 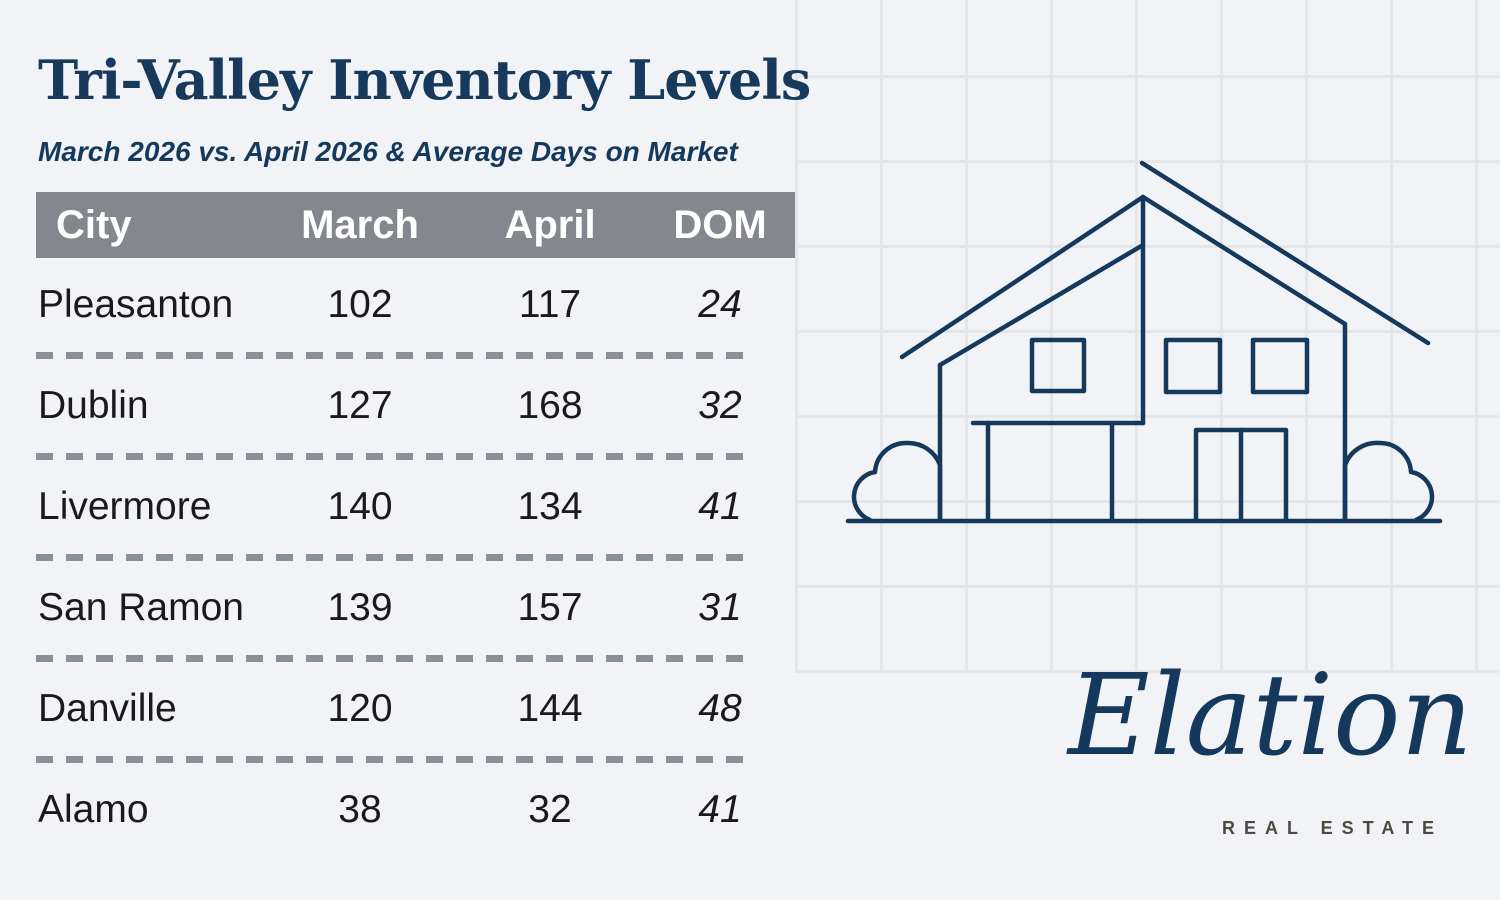 What do you see at coordinates (1333, 828) in the screenshot?
I see `elation-logo-tagline: REAL ESTATE` at bounding box center [1333, 828].